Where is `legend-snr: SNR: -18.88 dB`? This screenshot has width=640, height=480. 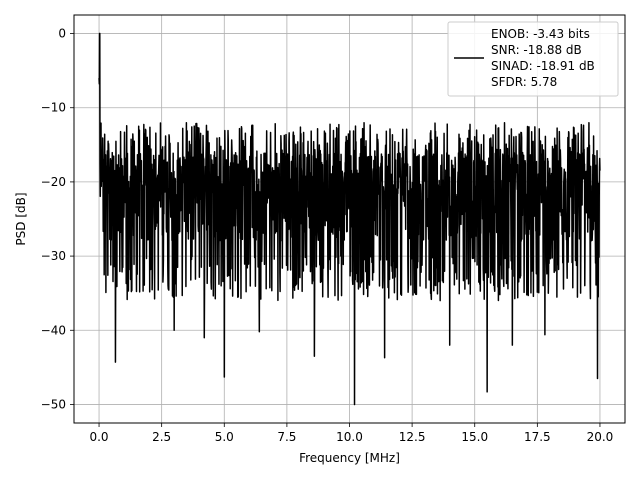 legend-snr: SNR: -18.88 dB is located at coordinates (536, 50).